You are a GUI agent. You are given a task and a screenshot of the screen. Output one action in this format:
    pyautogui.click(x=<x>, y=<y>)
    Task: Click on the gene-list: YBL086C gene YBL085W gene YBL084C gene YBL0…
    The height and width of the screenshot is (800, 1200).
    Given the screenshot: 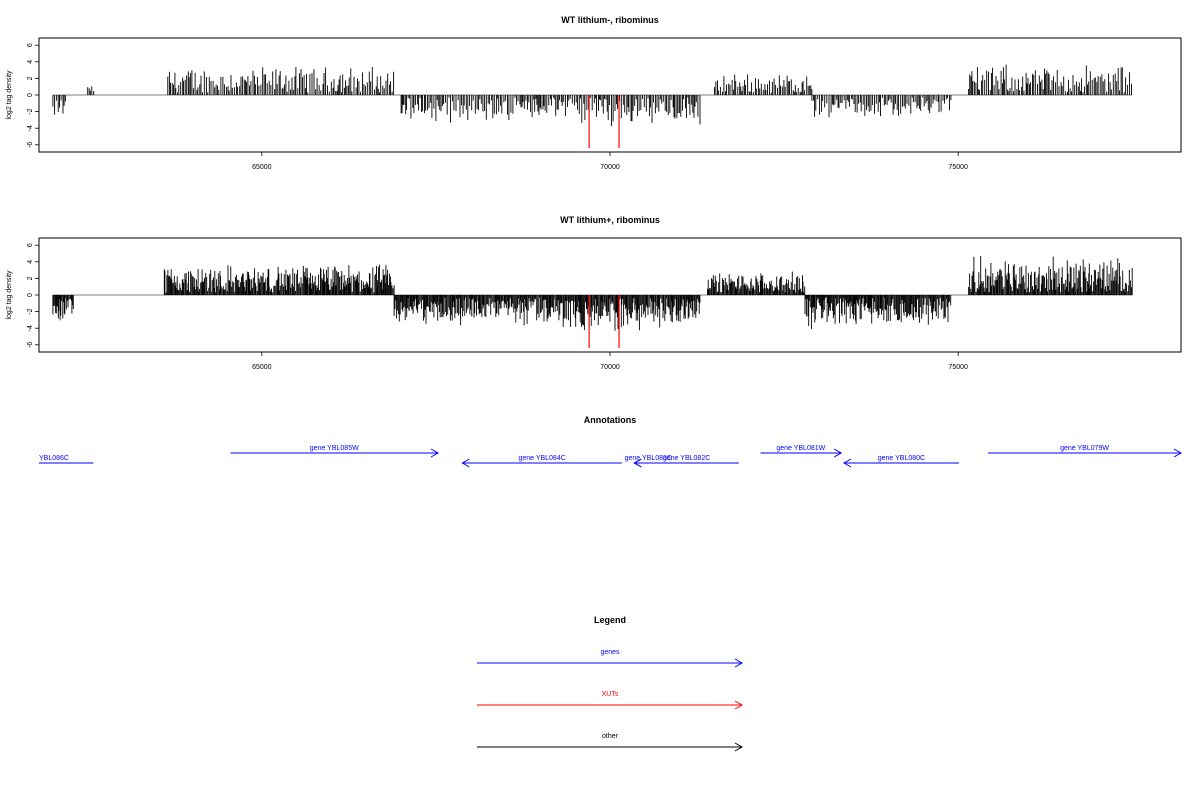 What is the action you would take?
    pyautogui.click(x=611, y=456)
    